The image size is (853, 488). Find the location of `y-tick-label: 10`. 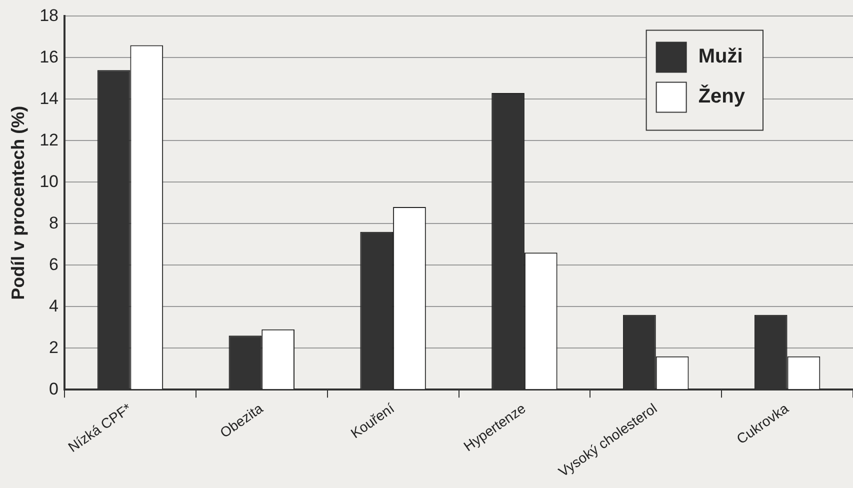

y-tick-label: 10 is located at coordinates (49, 181).